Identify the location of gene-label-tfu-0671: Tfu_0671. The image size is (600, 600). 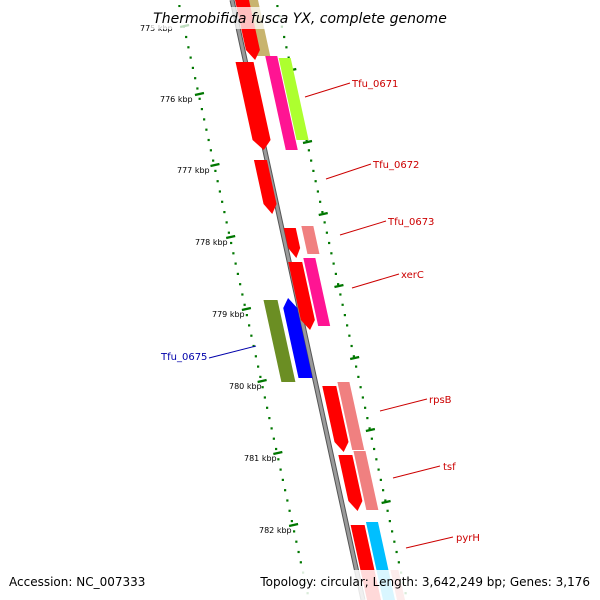
(374, 84).